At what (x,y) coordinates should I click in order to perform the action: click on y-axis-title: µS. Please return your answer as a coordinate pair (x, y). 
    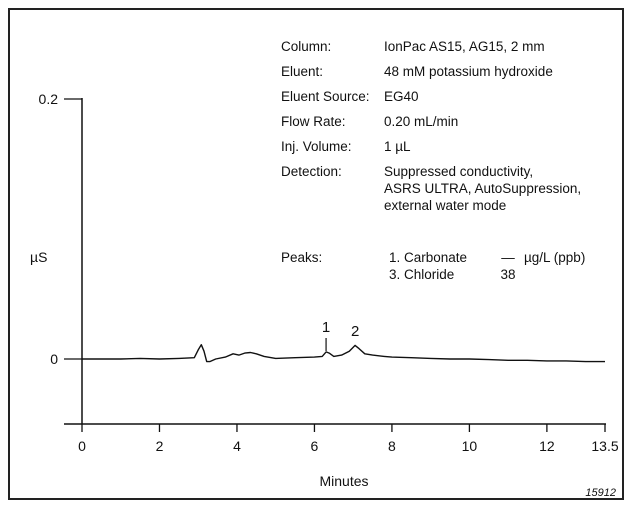
    Looking at the image, I should click on (38, 257).